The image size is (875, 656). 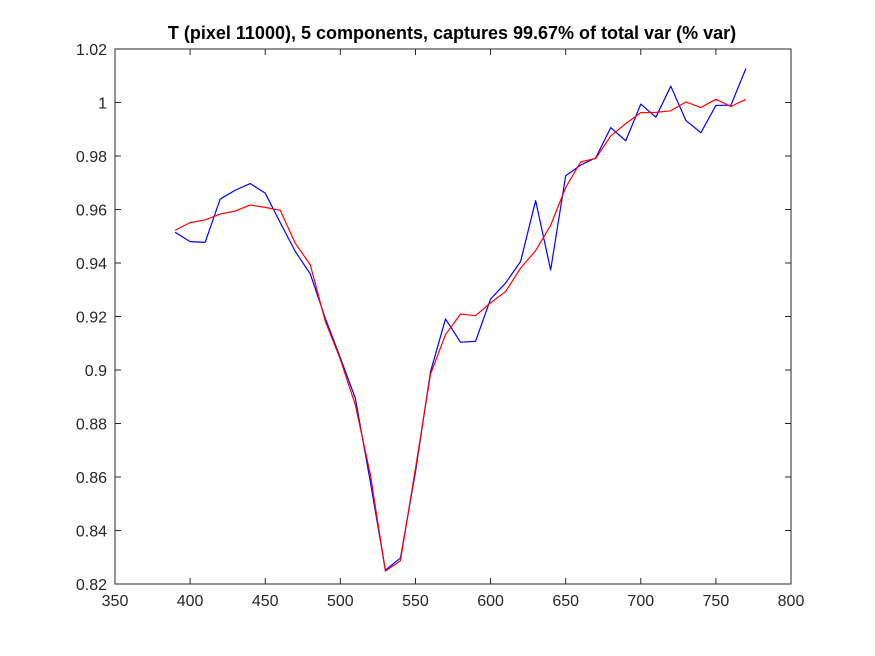 What do you see at coordinates (91, 585) in the screenshot?
I see `y-tick-label: 0.82` at bounding box center [91, 585].